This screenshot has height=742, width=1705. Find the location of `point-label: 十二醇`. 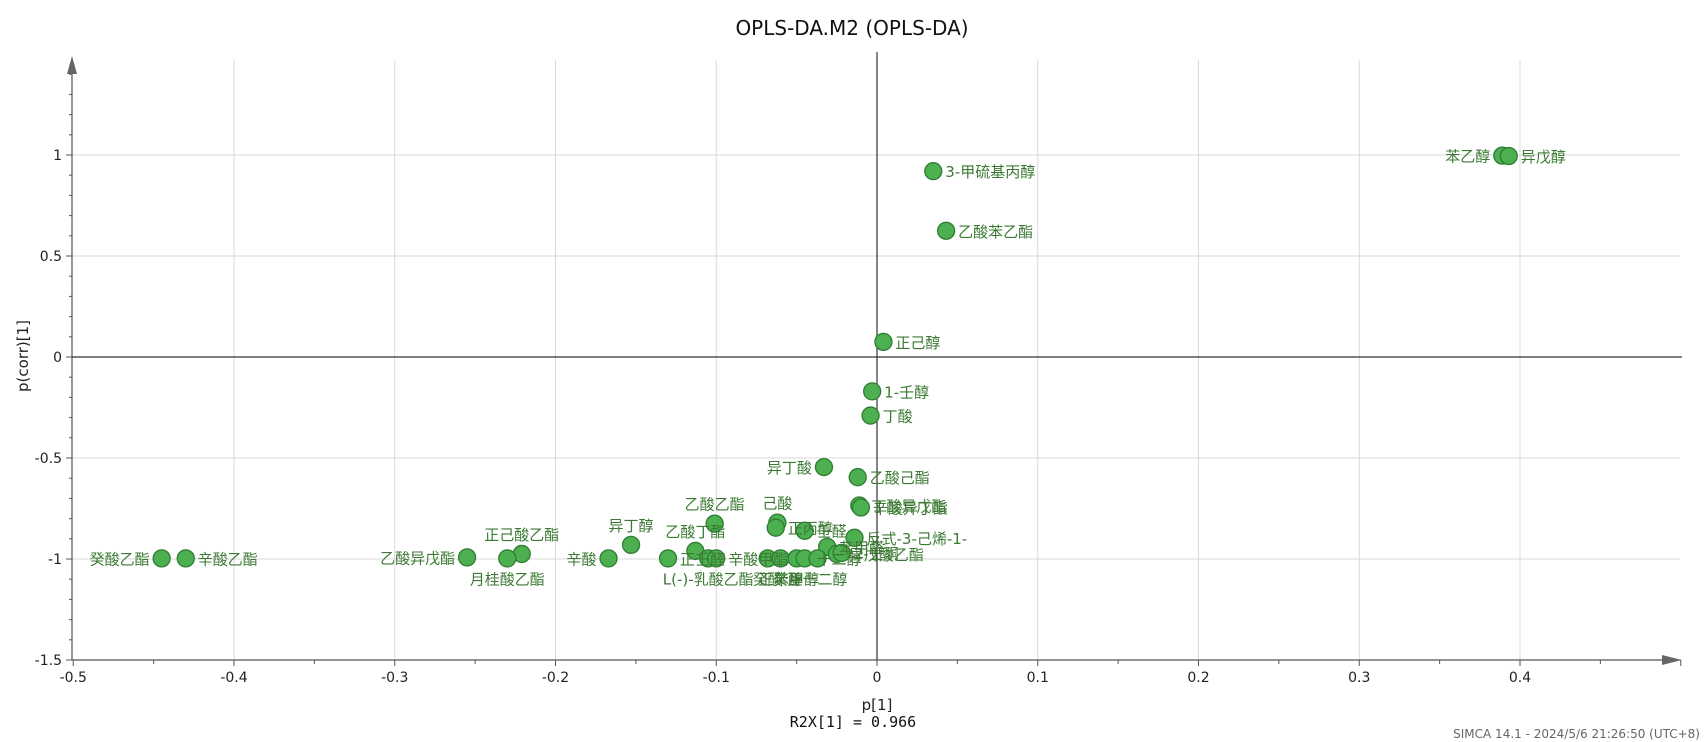

point-label: 十二醇 is located at coordinates (839, 559).